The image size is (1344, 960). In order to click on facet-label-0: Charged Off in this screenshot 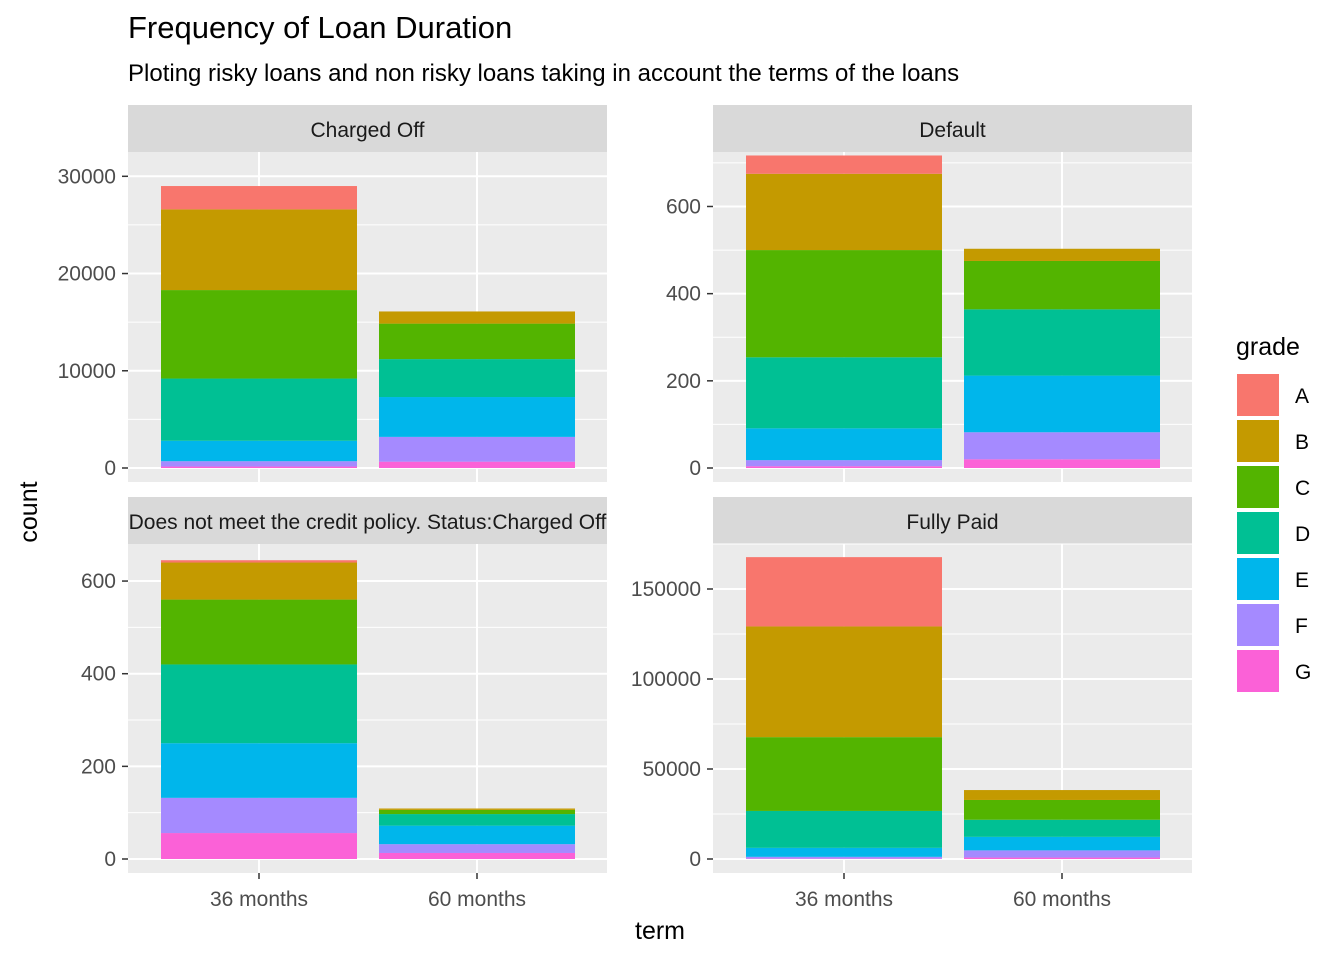, I will do `click(367, 130)`.